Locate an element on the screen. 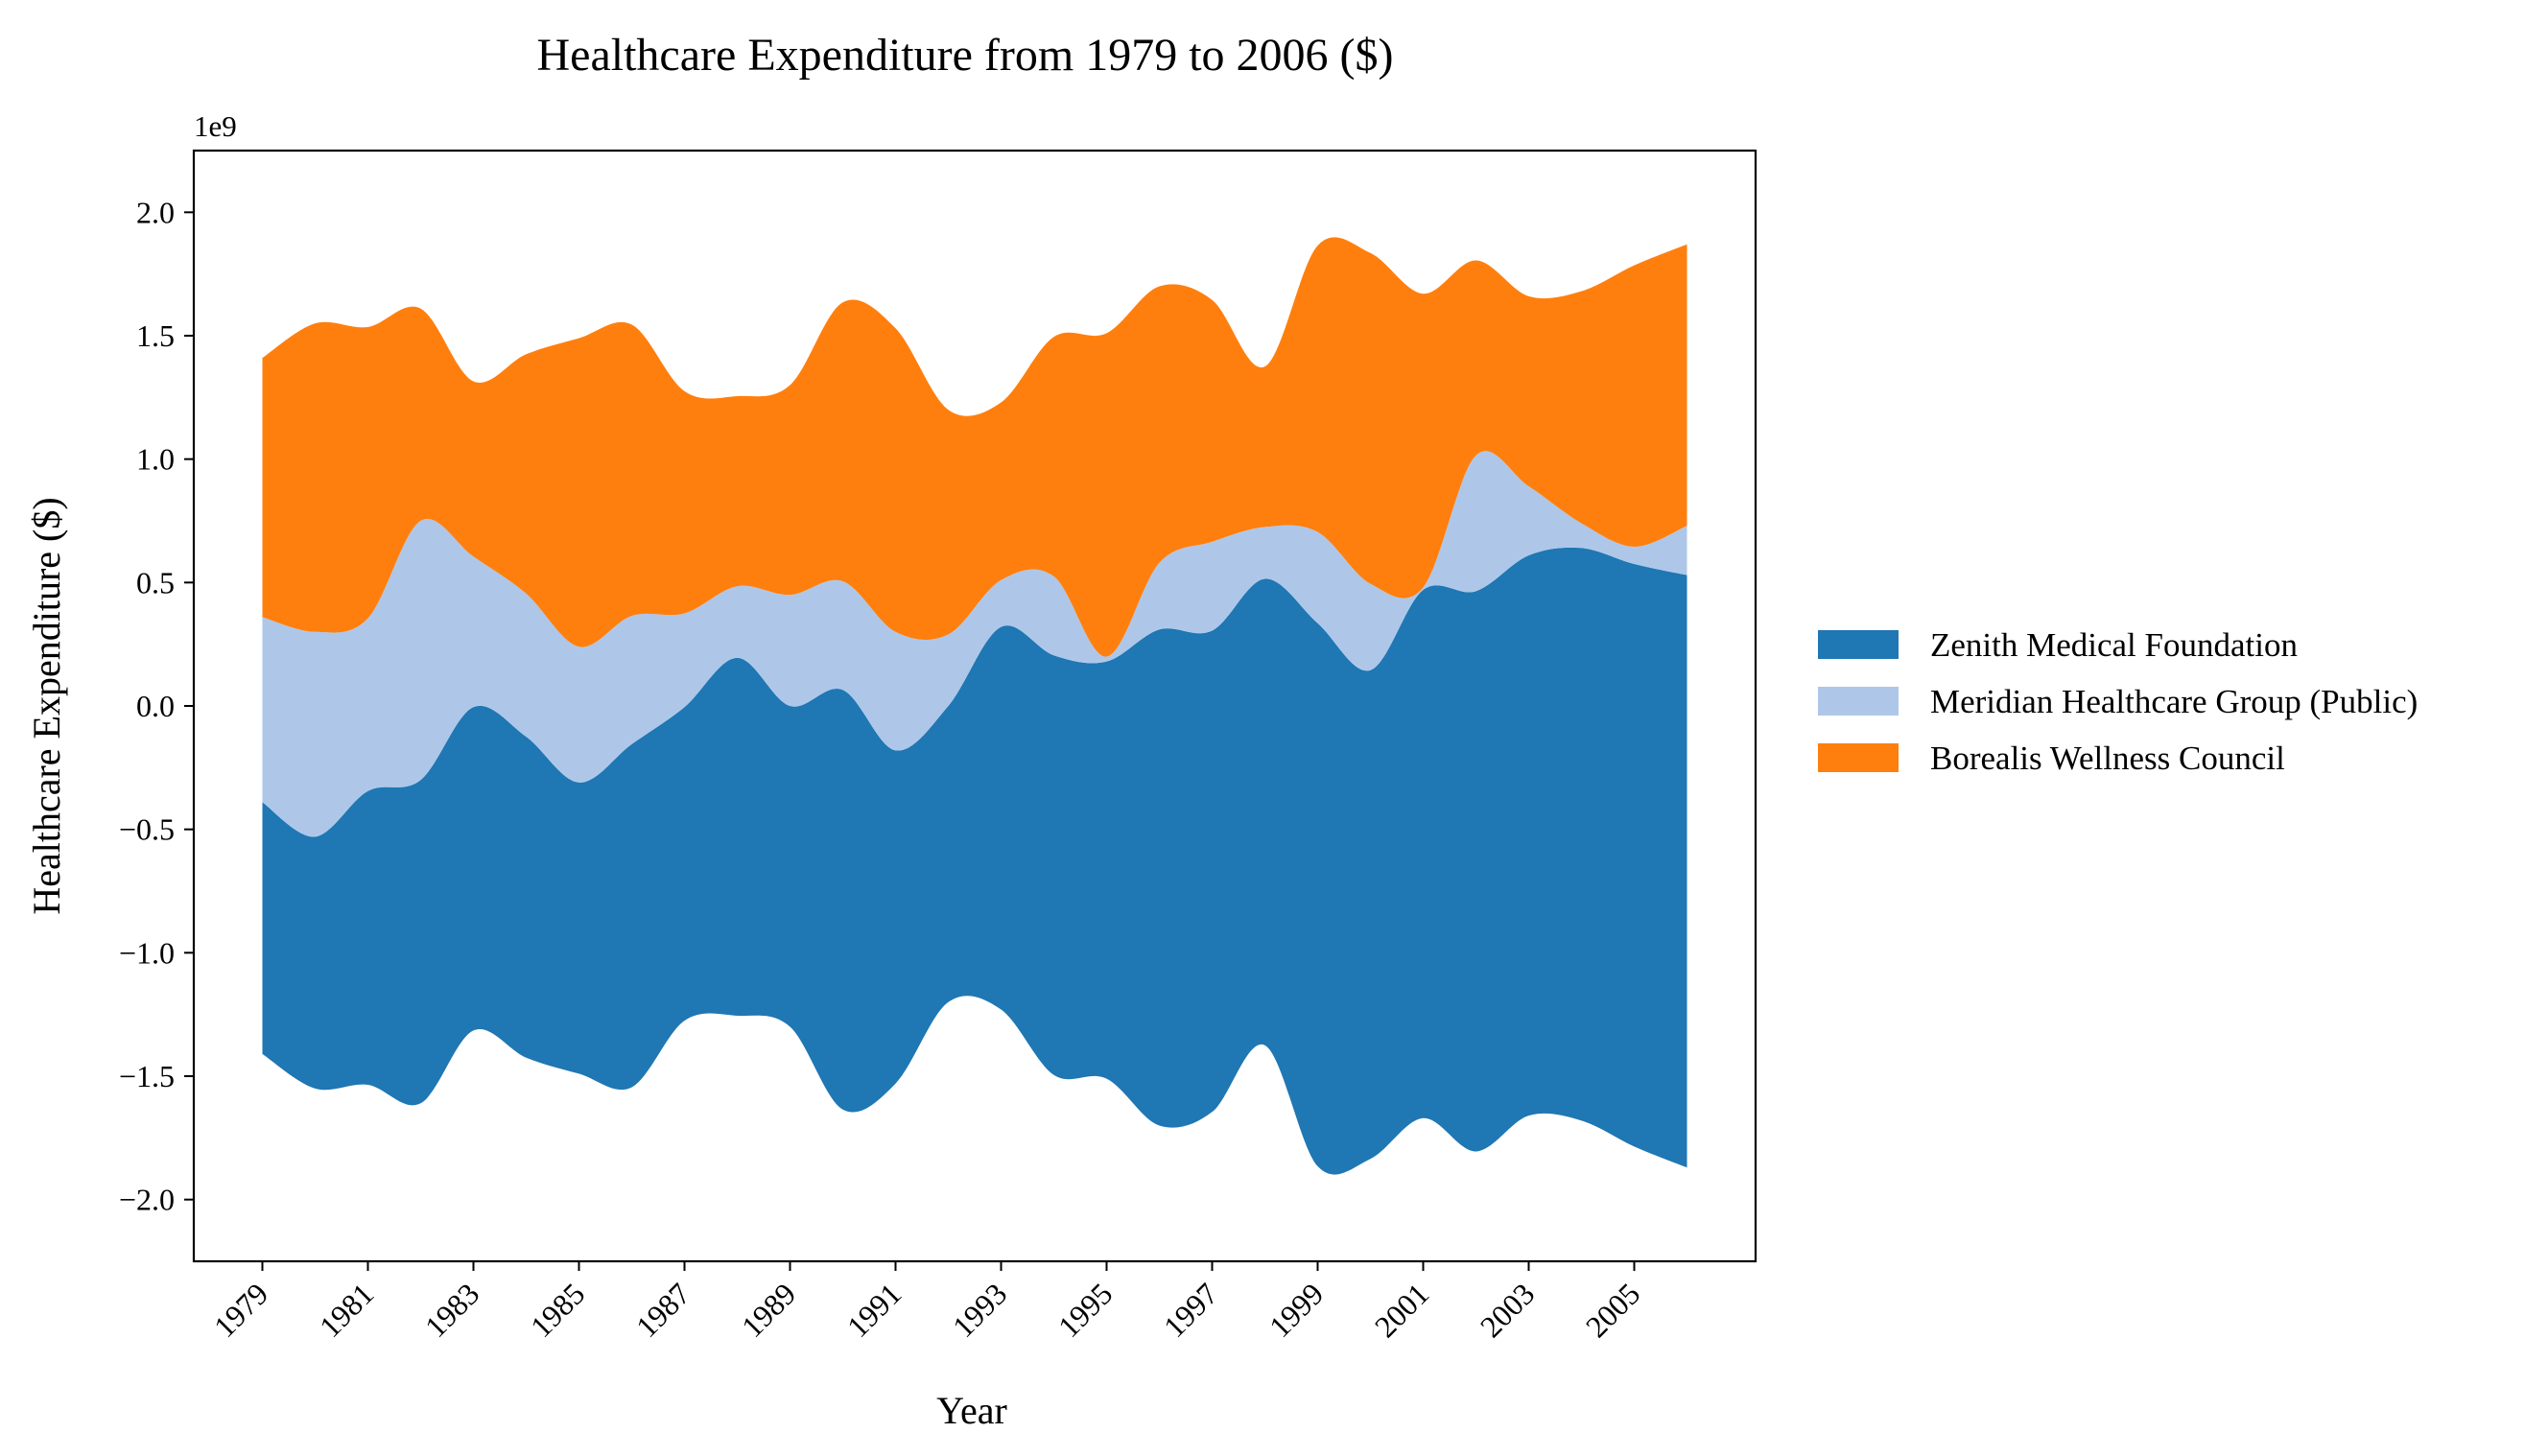  y-tick-label: 1.0 is located at coordinates (155, 460).